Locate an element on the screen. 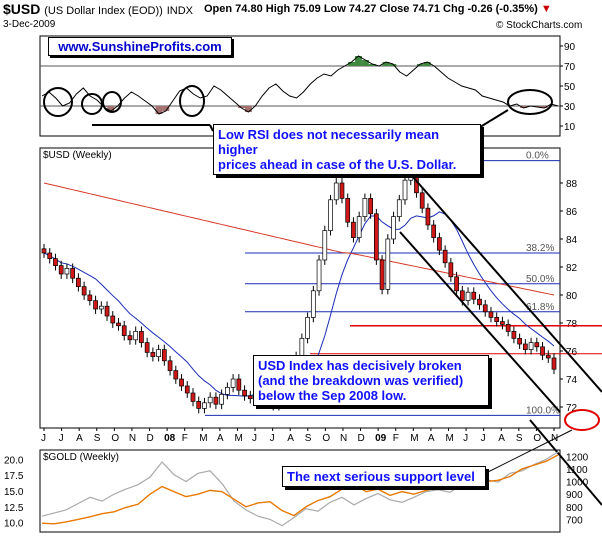 This screenshot has height=552, width=602. x-tick-label: D is located at coordinates (150, 438).